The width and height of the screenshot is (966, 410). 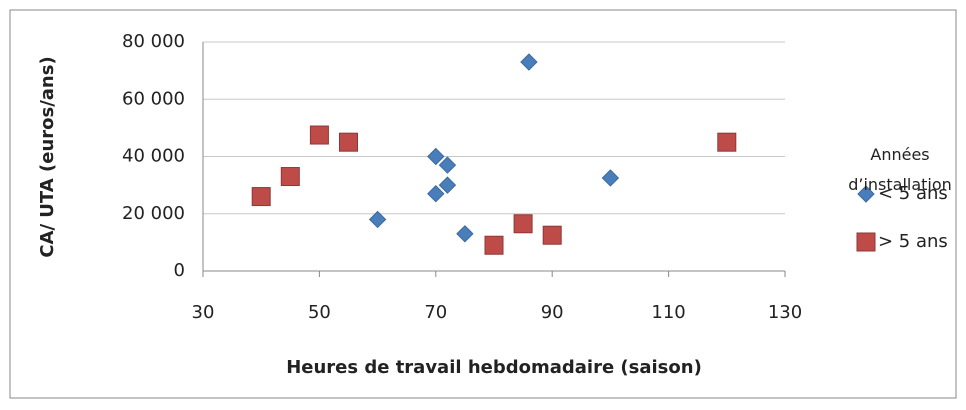 I want to click on y-tick-label: 60 000, so click(x=153, y=98).